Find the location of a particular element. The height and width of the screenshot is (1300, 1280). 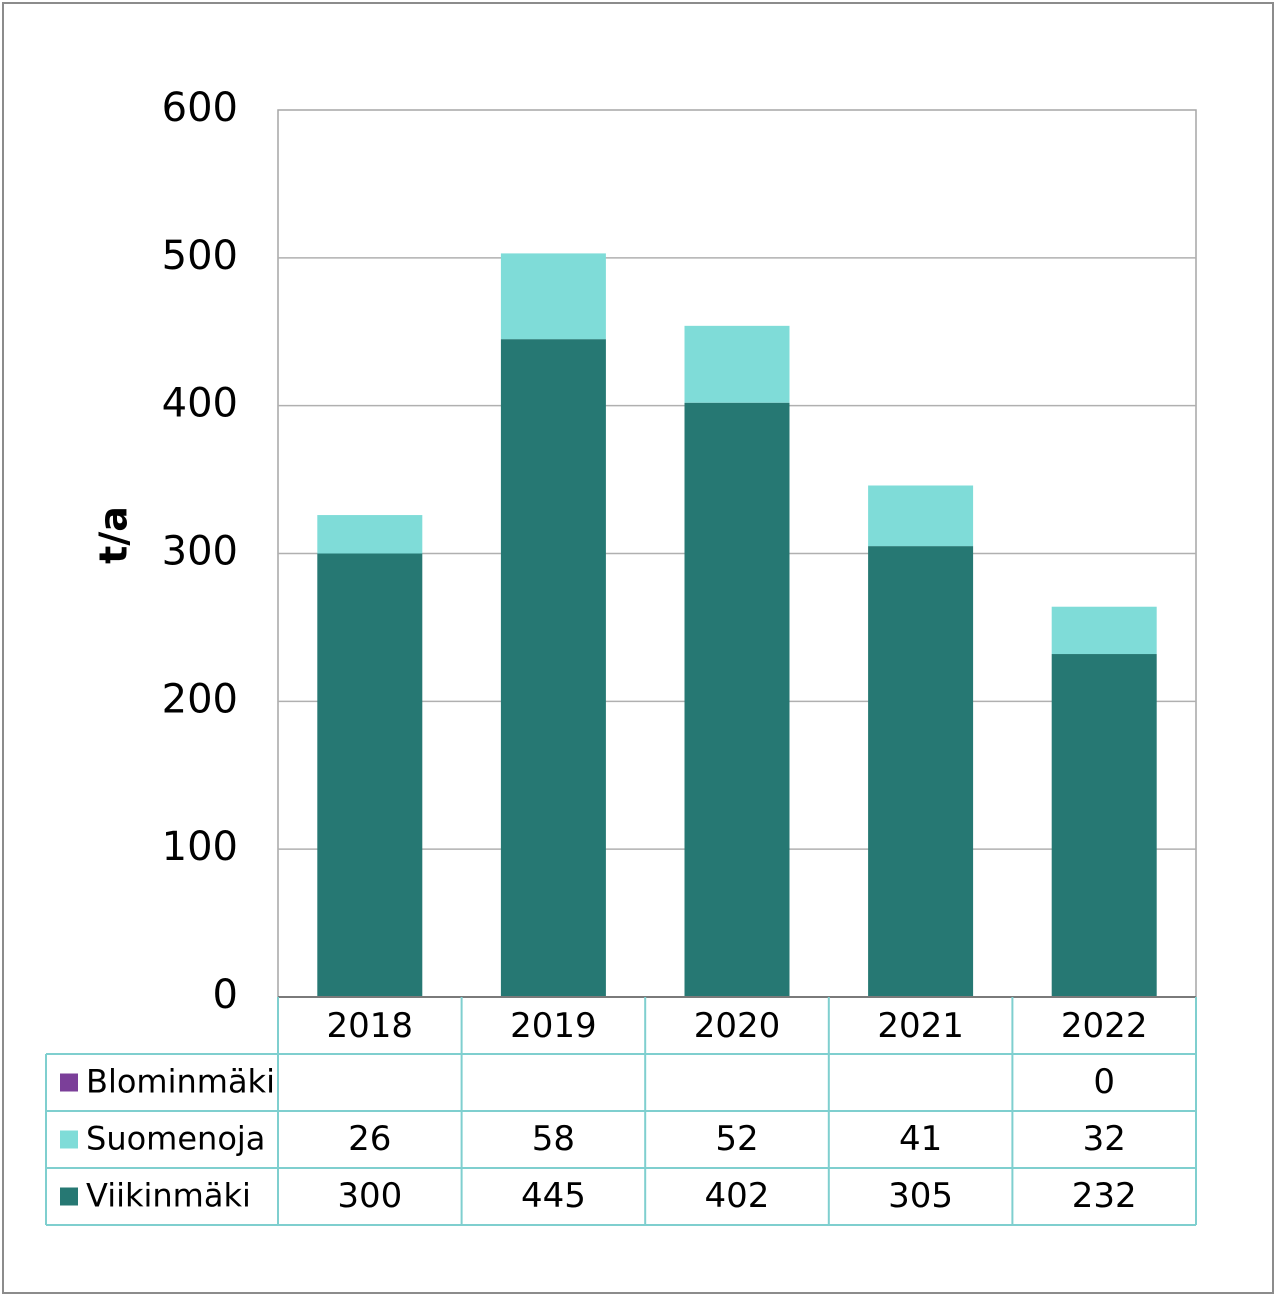

y-tick-label: 100 is located at coordinates (200, 847).